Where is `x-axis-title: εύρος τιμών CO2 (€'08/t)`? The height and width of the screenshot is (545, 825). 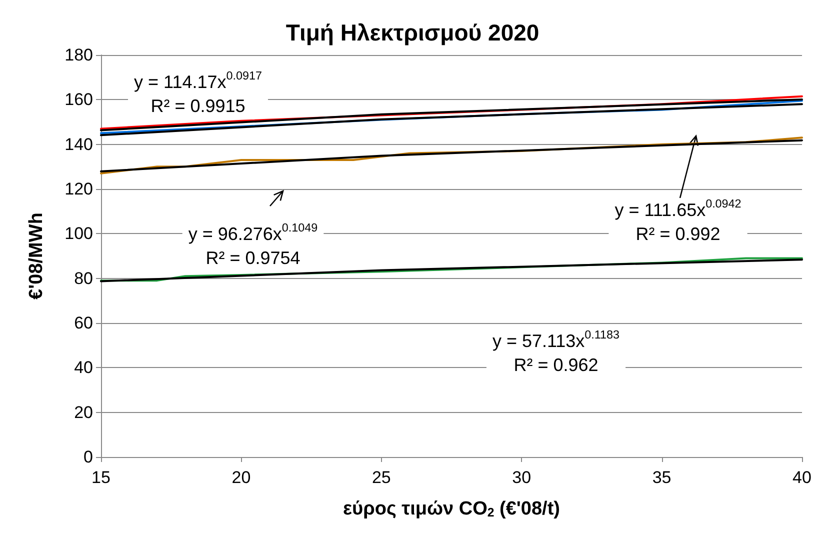 x-axis-title: εύρος τιμών CO2 (€'08/t) is located at coordinates (451, 509).